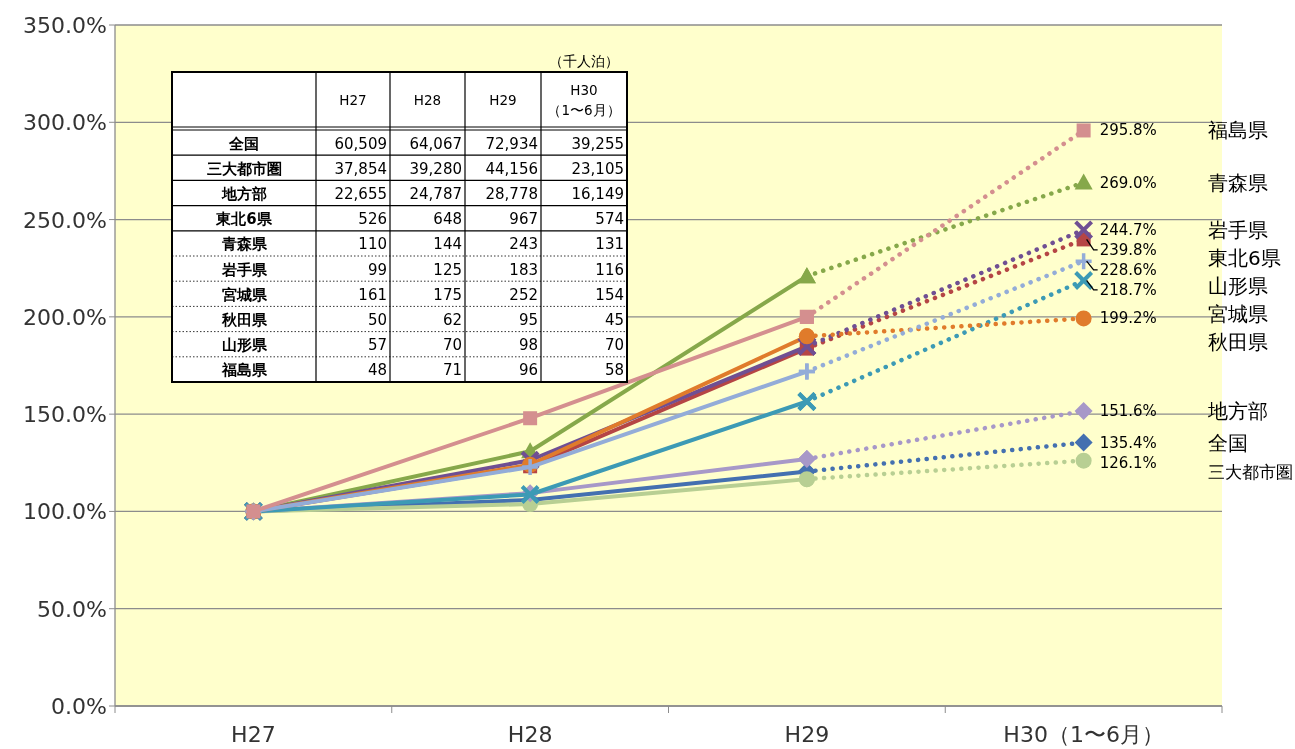 This screenshot has width=1295, height=749. Describe the element at coordinates (435, 143) in the screenshot. I see `text: 64,067` at that location.